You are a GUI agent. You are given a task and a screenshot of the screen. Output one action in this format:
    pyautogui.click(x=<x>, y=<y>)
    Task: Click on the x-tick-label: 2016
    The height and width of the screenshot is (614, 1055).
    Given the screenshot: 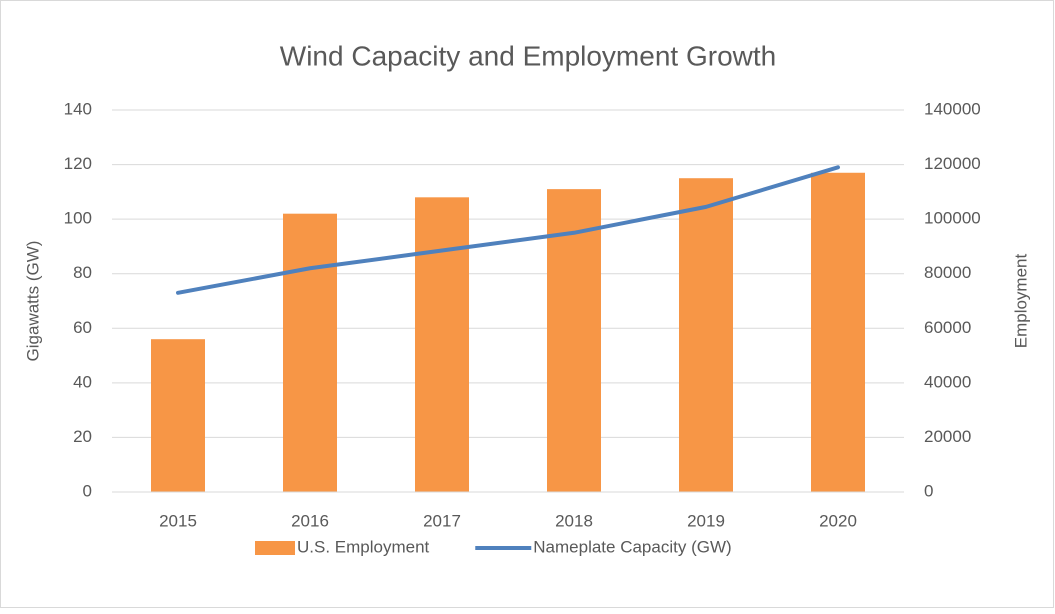 What is the action you would take?
    pyautogui.click(x=310, y=520)
    